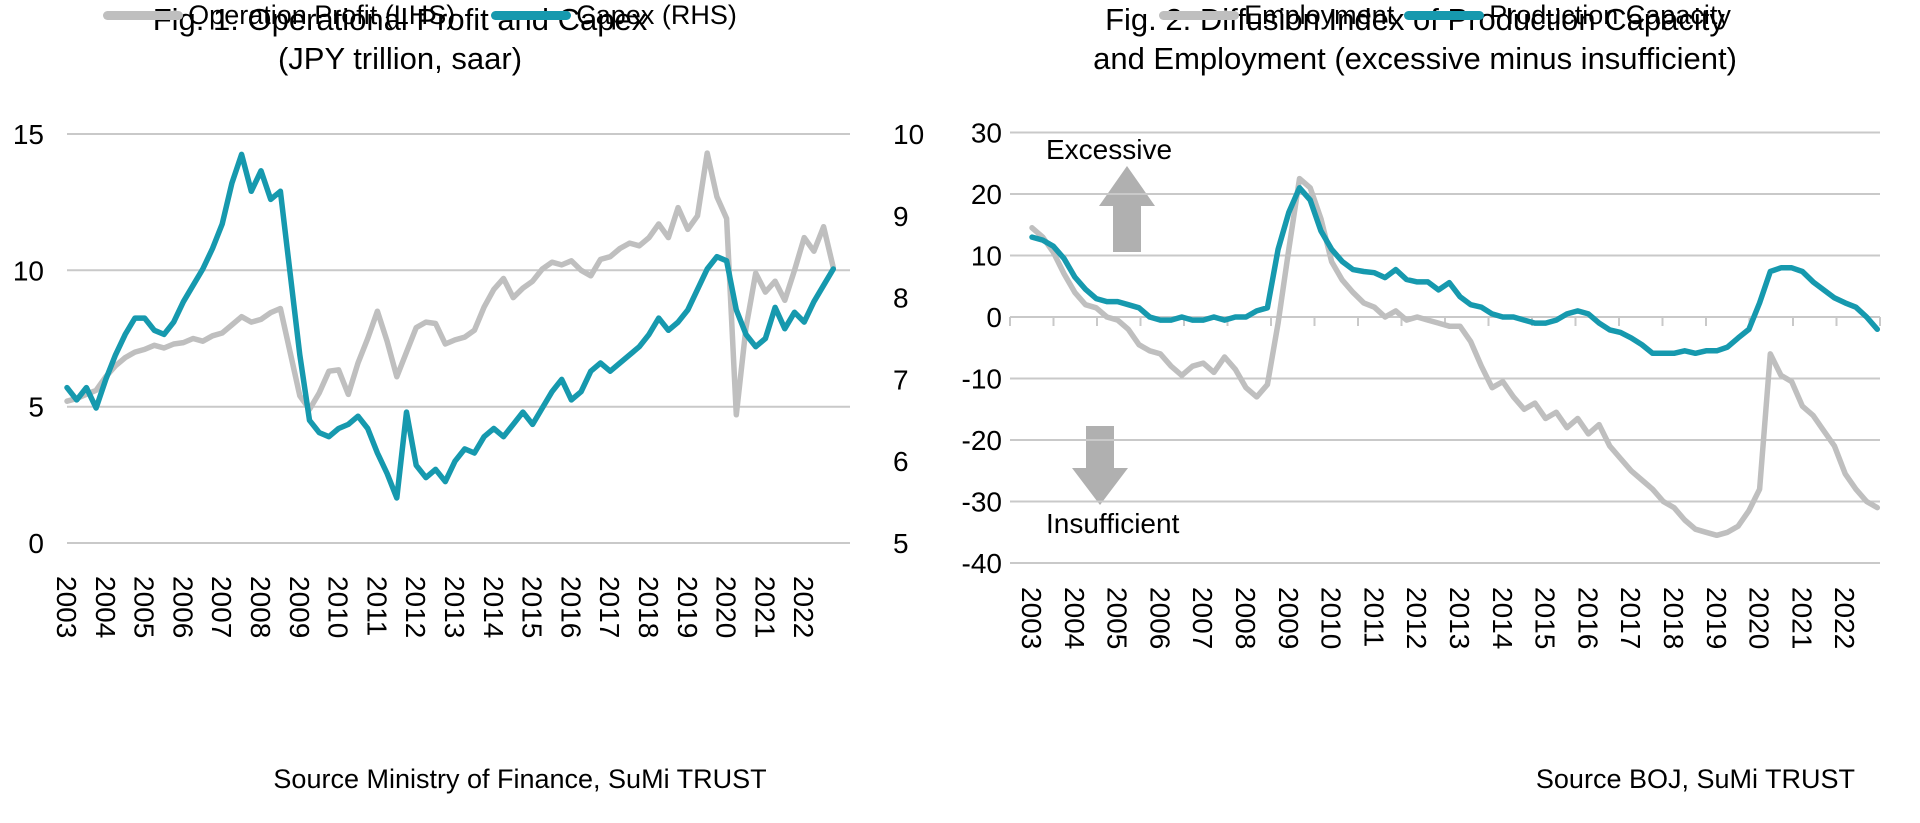  What do you see at coordinates (520, 779) in the screenshot?
I see `fig1-source: Source Ministry of Finance, SuMi TRUST` at bounding box center [520, 779].